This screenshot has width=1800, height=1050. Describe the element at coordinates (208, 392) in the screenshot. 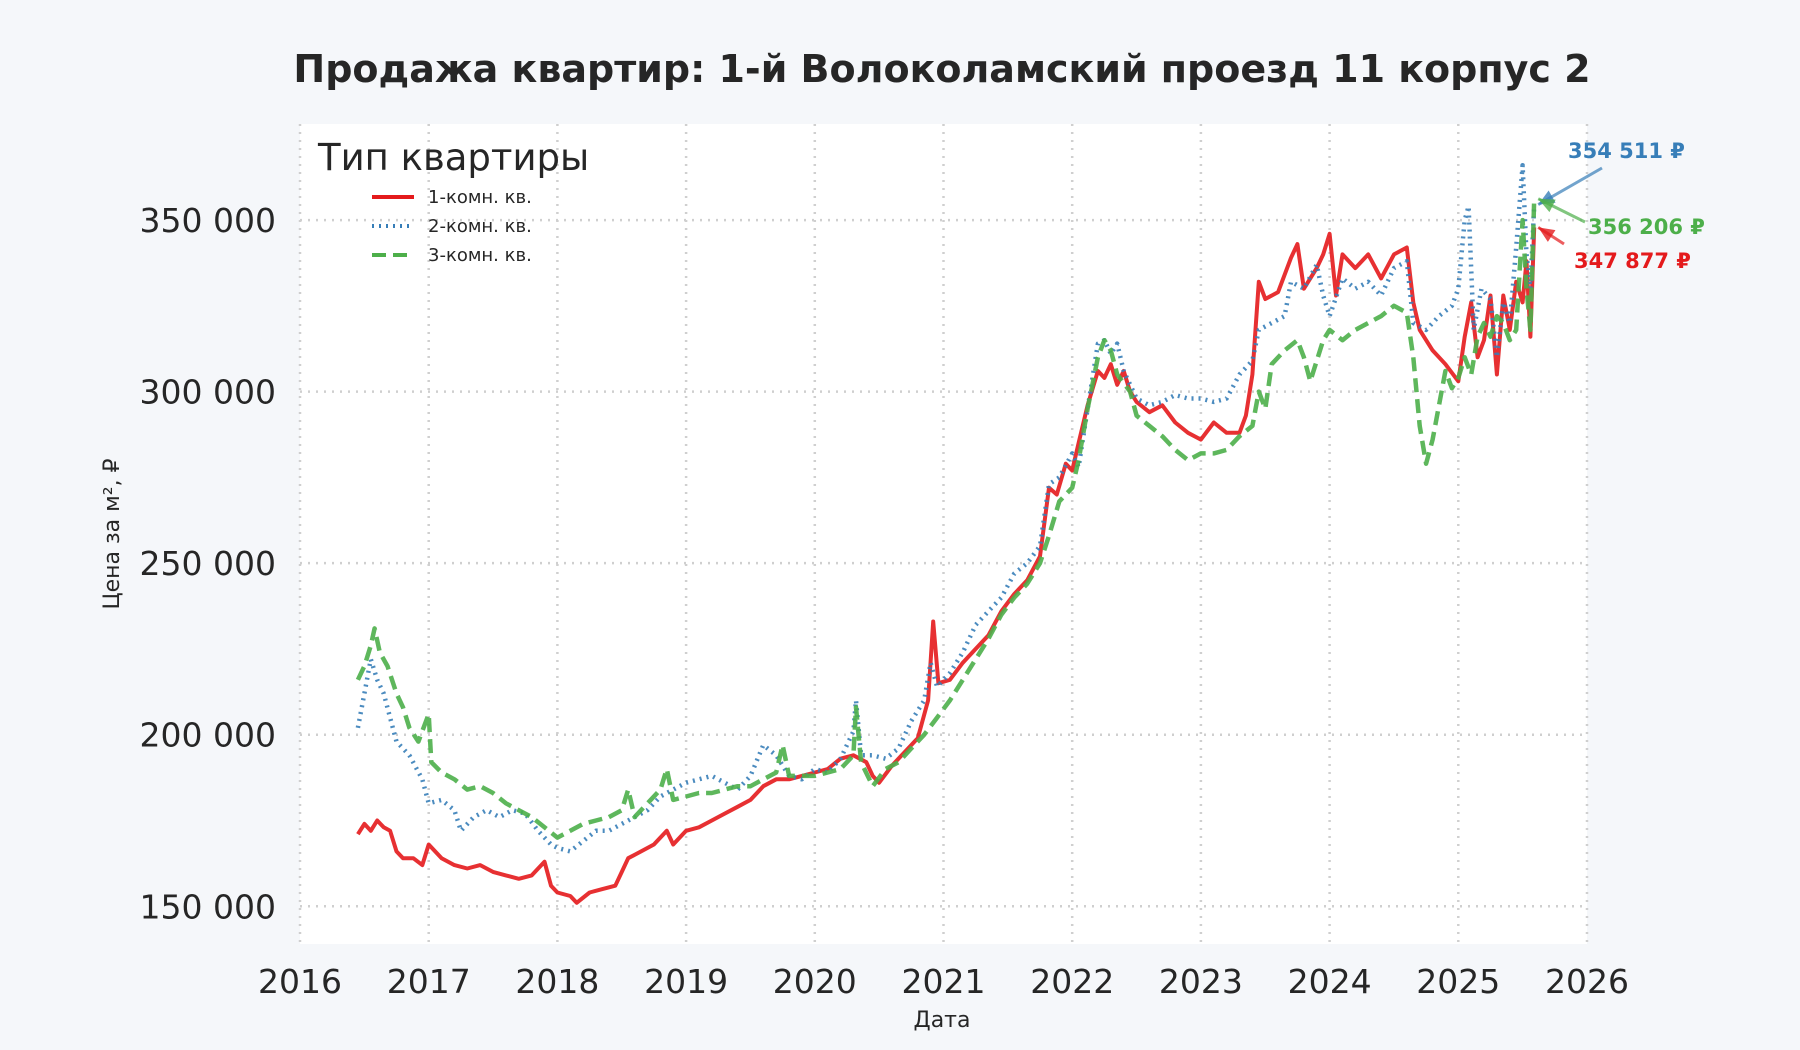

I see `y-tick-label: 300 000` at that location.